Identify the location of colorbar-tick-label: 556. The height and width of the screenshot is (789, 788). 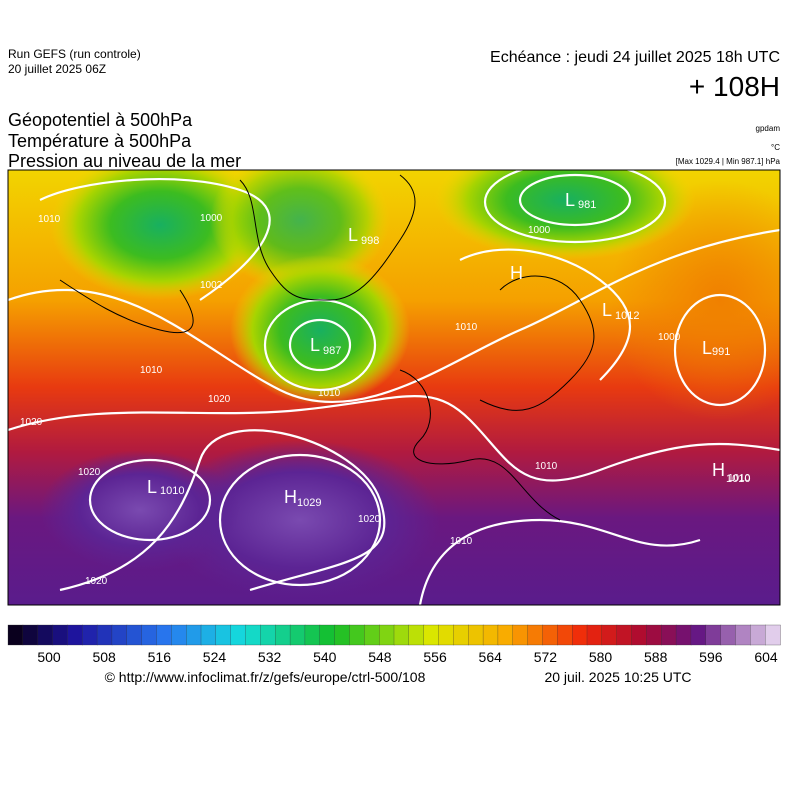
(435, 657).